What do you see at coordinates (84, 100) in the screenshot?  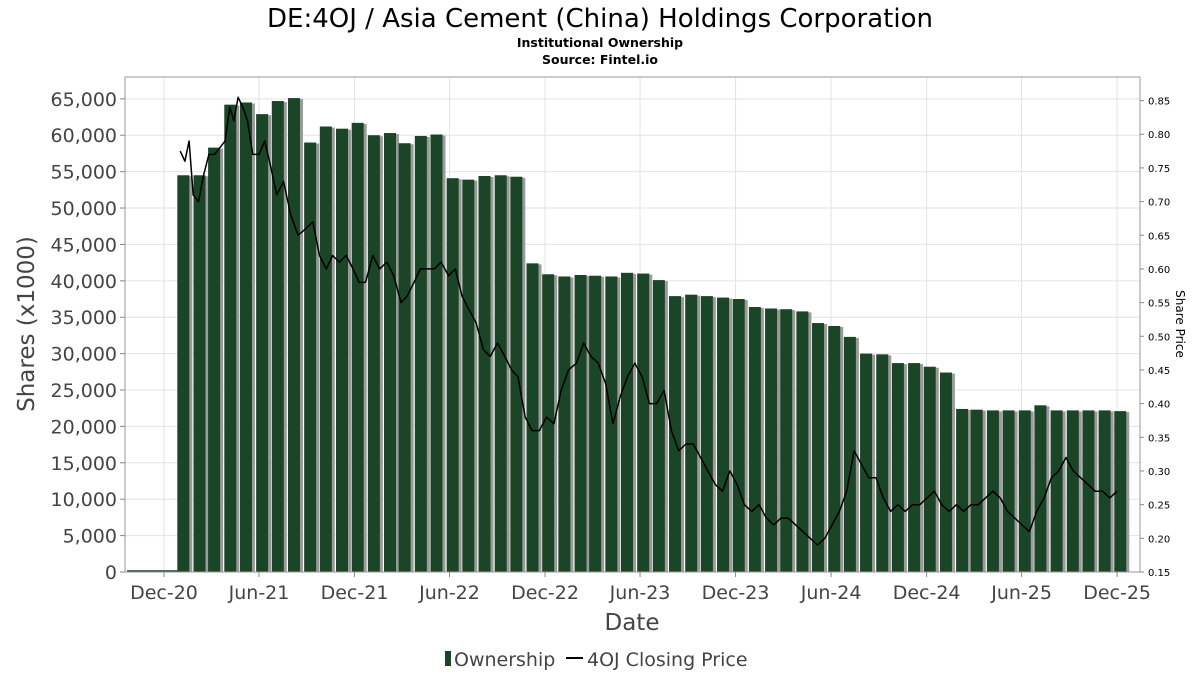 I see `y-tick-label: 65,000` at bounding box center [84, 100].